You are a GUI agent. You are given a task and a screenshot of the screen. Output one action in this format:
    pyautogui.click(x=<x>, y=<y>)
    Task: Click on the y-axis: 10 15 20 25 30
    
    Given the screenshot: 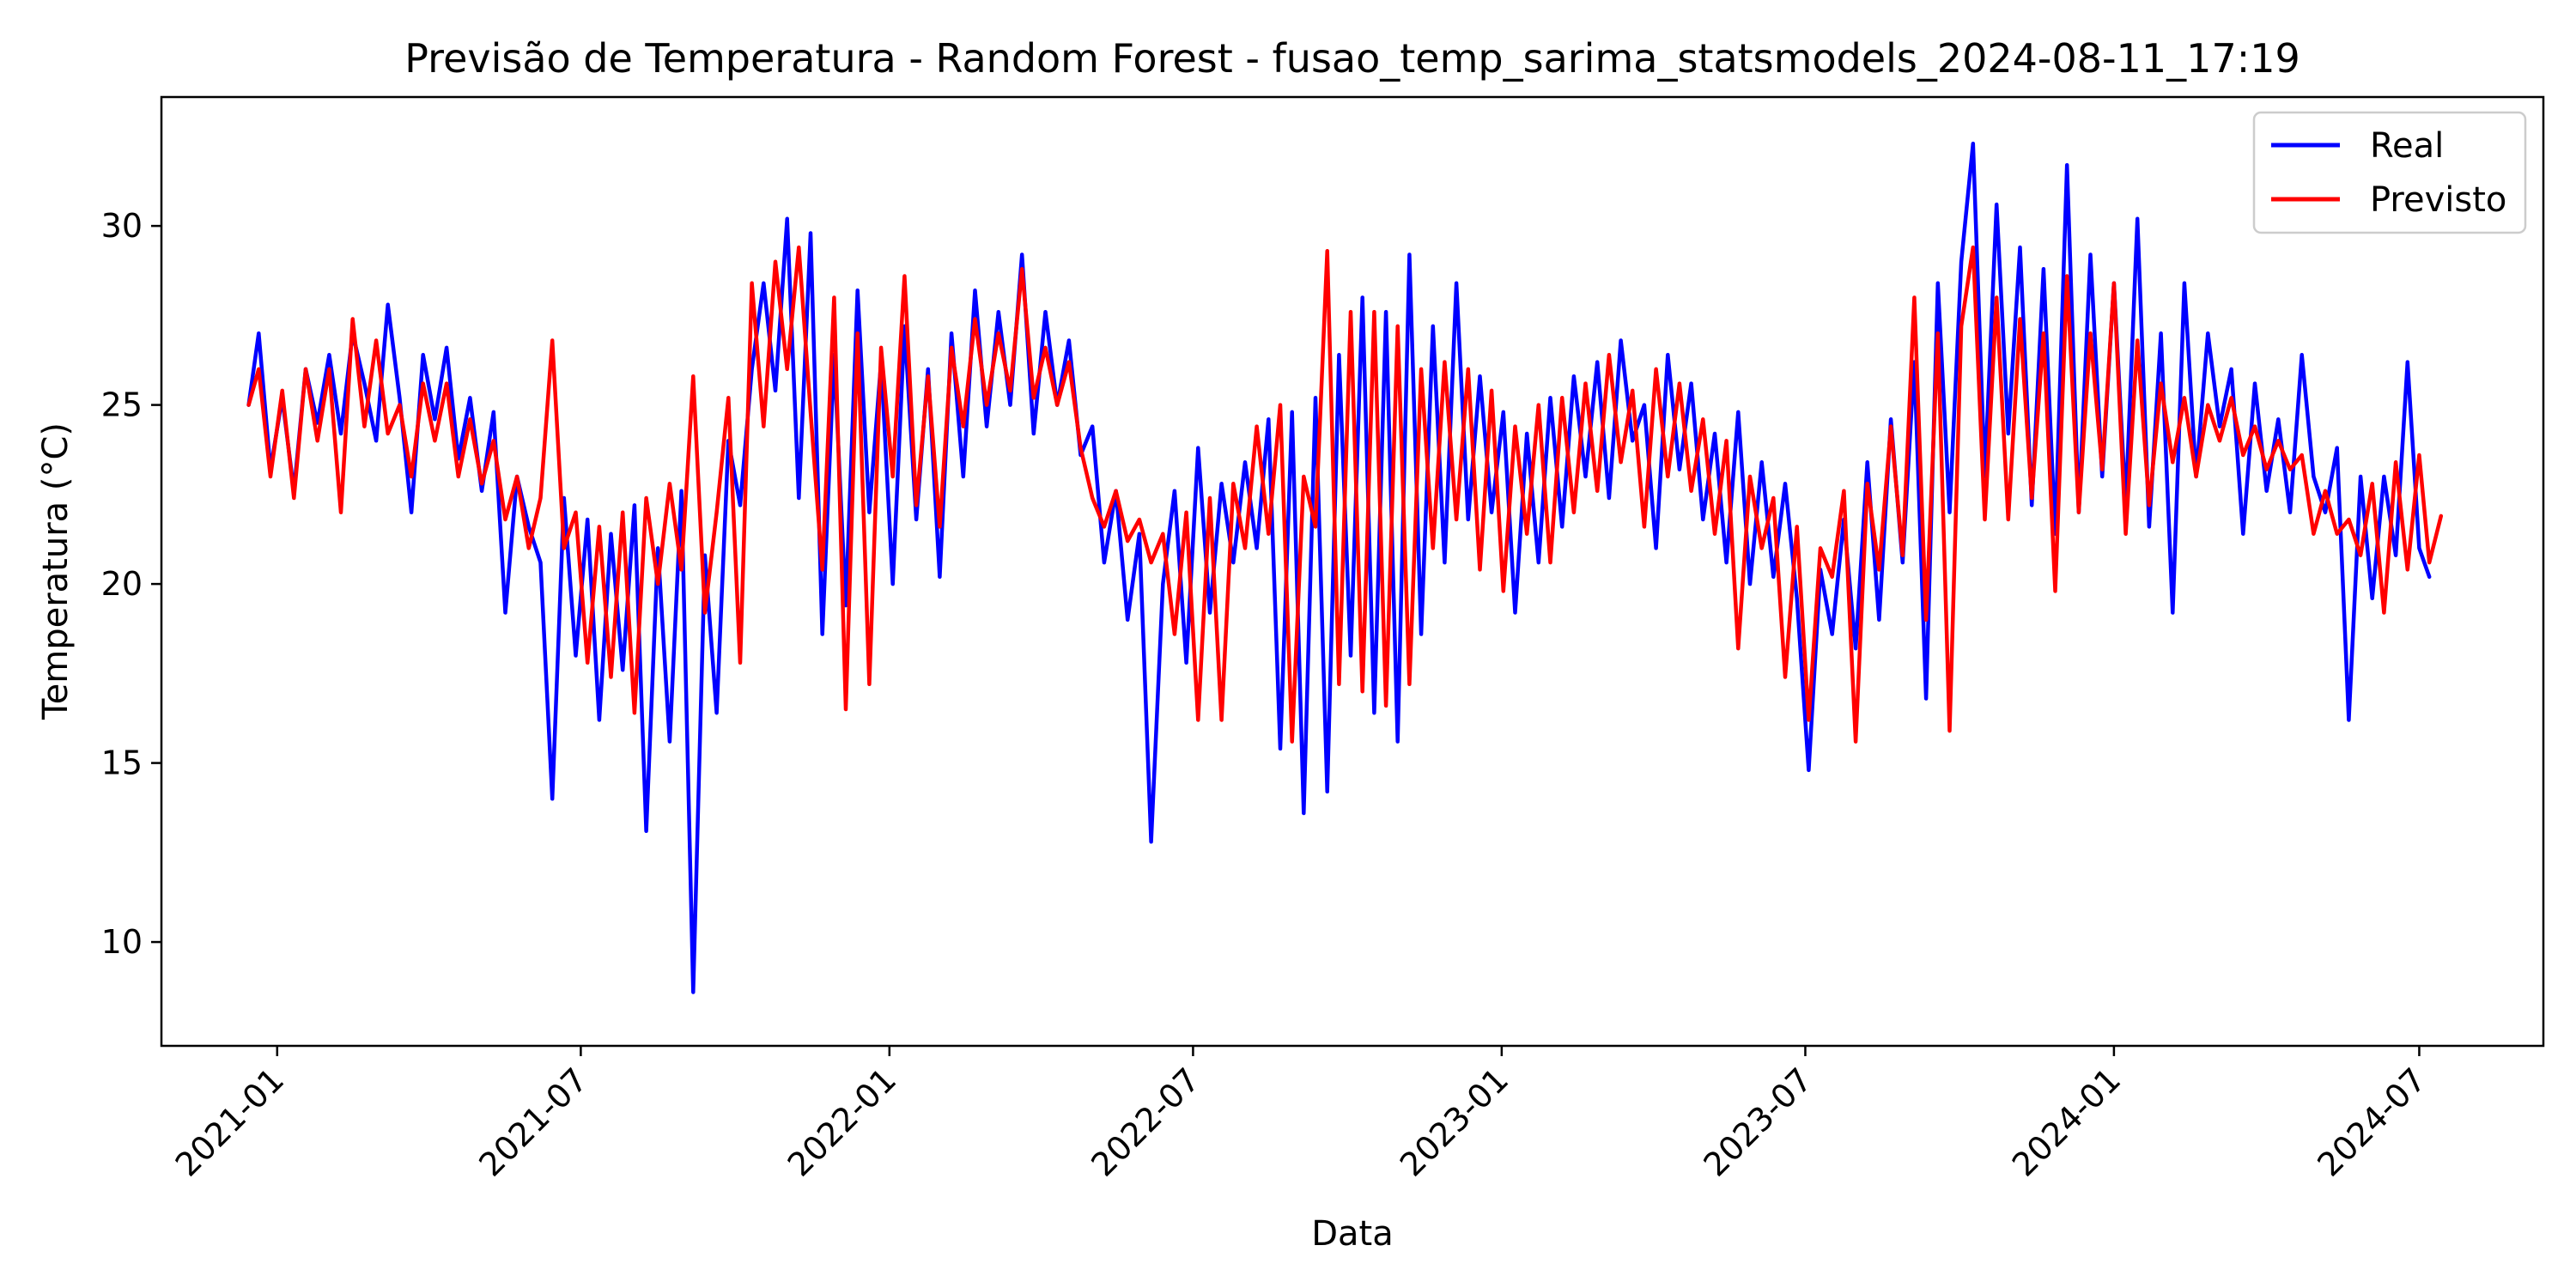 What is the action you would take?
    pyautogui.click(x=131, y=584)
    